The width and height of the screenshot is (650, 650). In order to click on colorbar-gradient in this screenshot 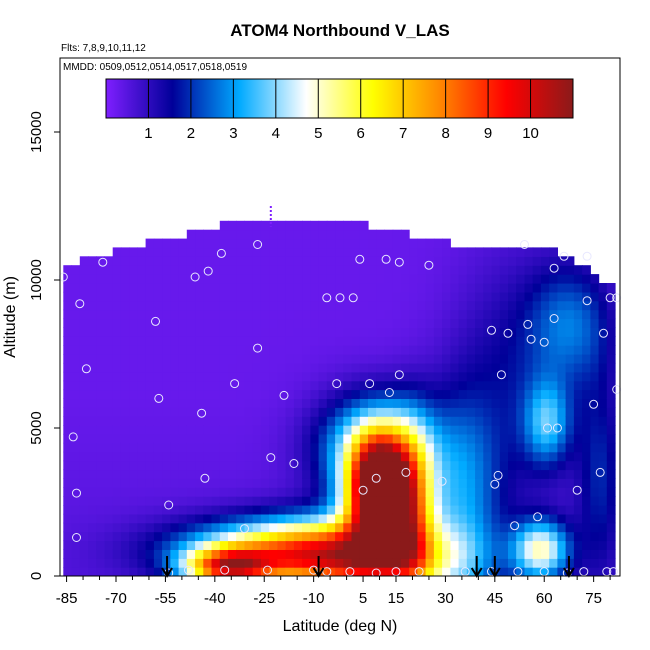, I will do `click(339, 98)`.